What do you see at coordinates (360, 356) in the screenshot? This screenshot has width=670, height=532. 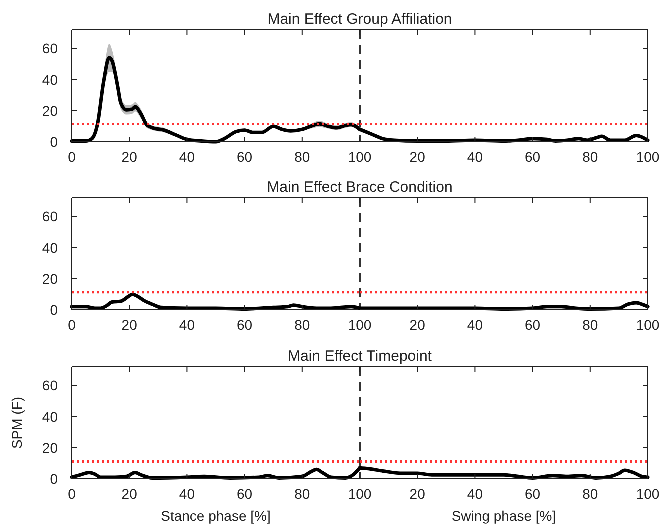 I see `chart-title: Main Effect Timepoint` at bounding box center [360, 356].